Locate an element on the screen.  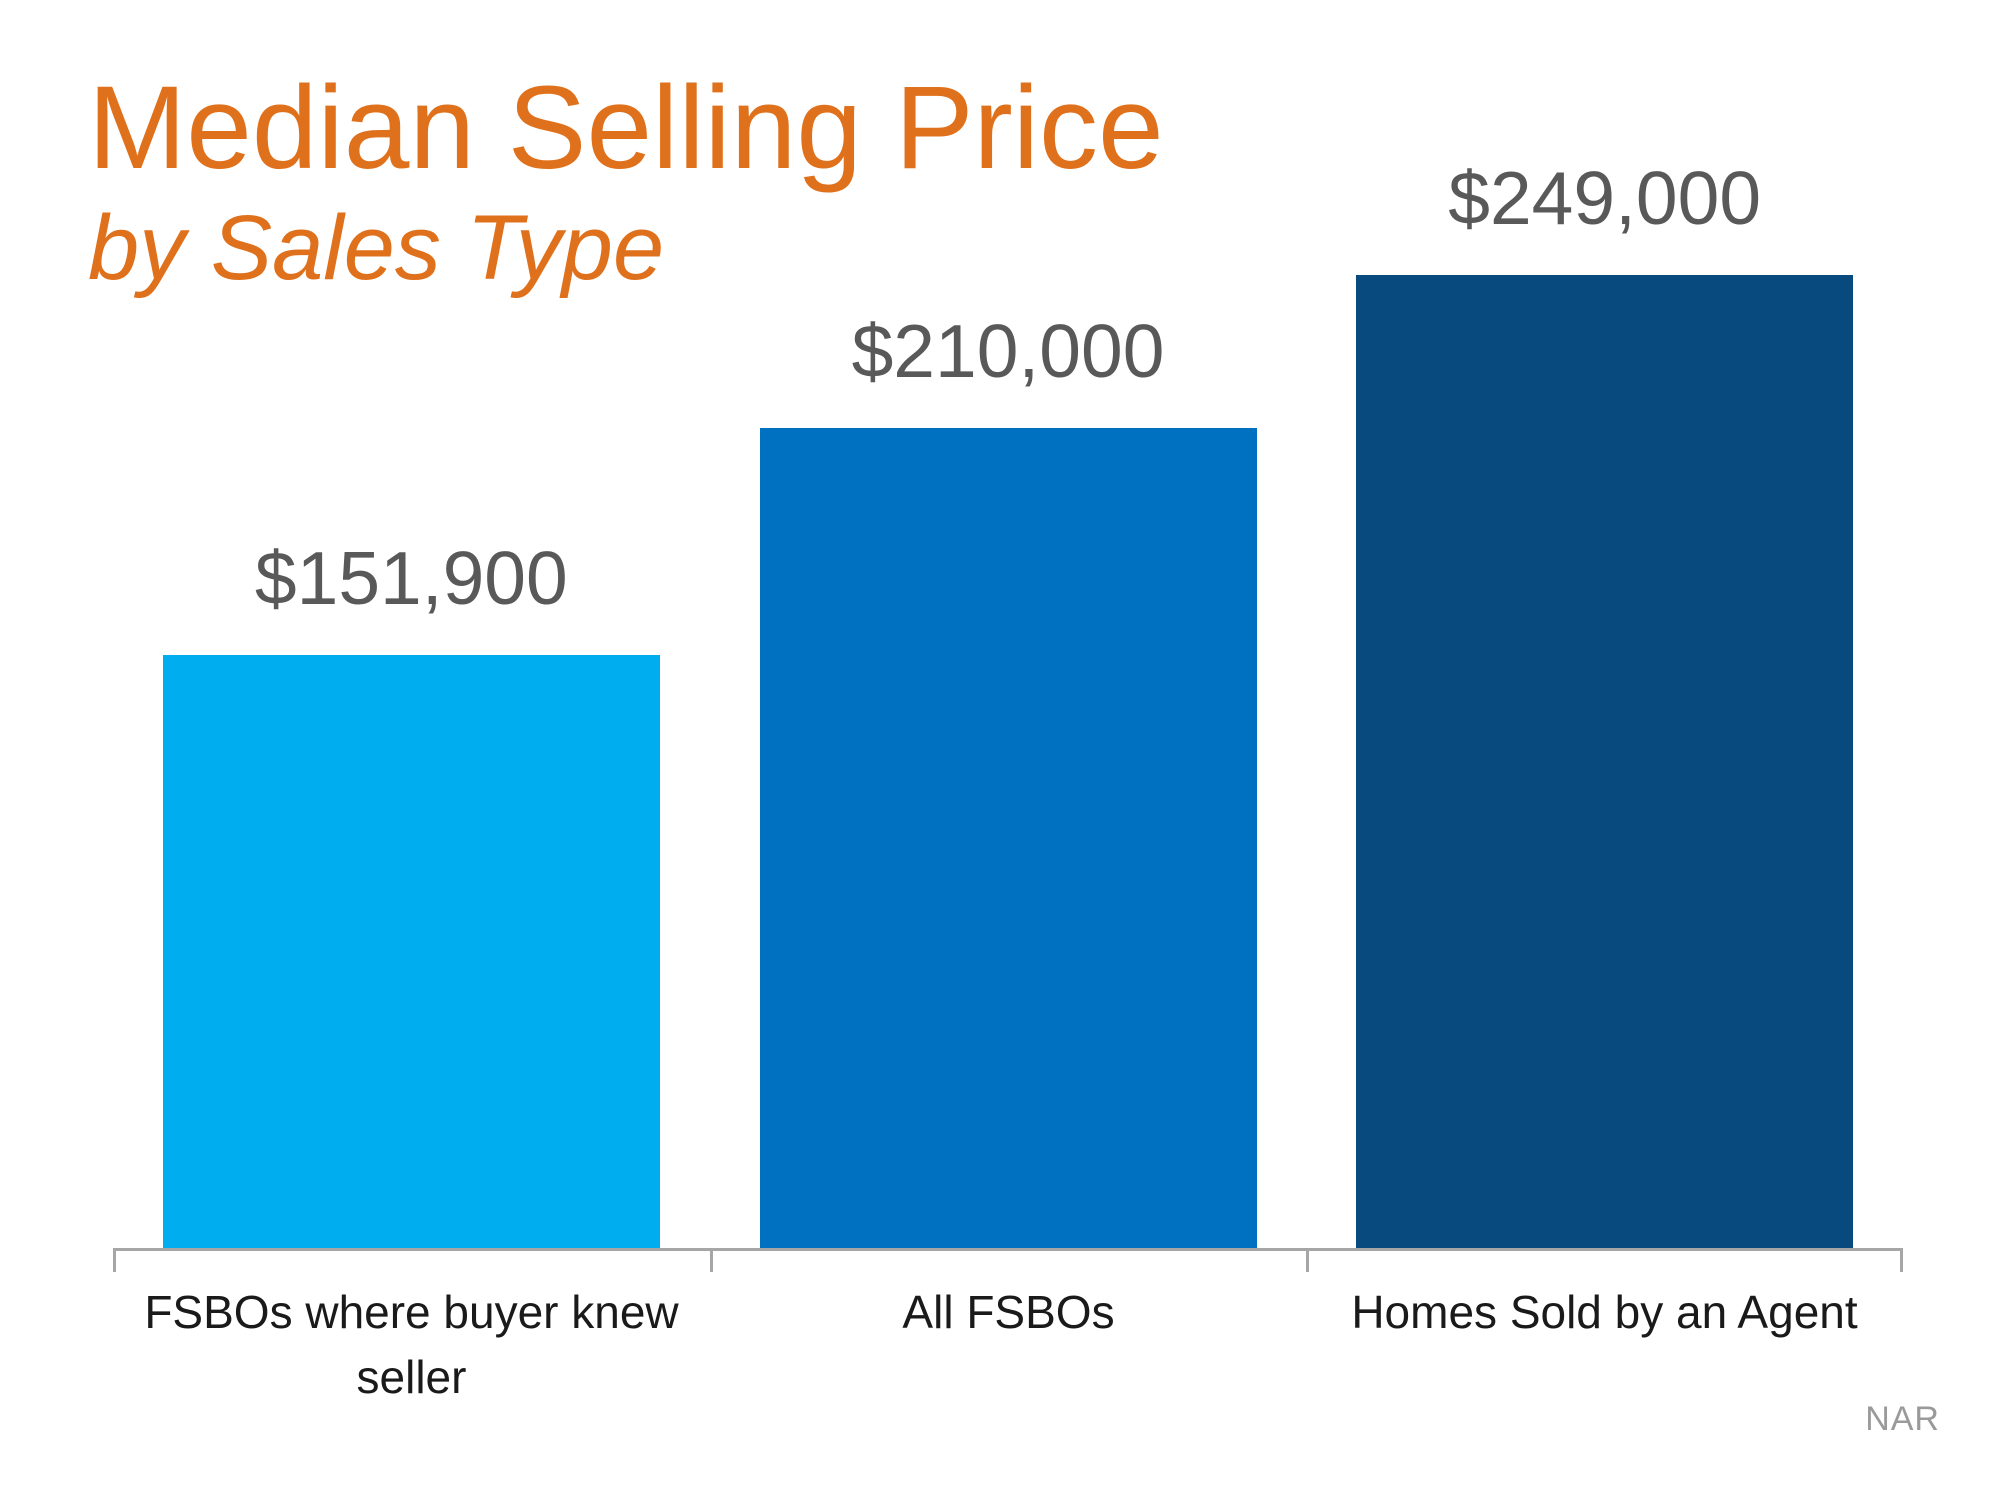
source-label: NAR is located at coordinates (1902, 1419).